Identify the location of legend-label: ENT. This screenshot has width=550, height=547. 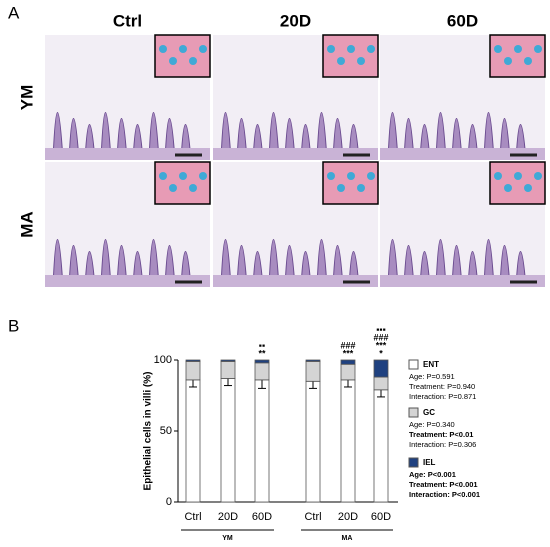
(431, 364).